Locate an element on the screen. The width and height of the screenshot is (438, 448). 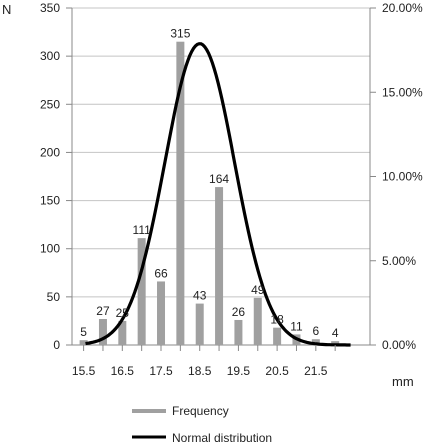
y-tick-label: 50 is located at coordinates (54, 297).